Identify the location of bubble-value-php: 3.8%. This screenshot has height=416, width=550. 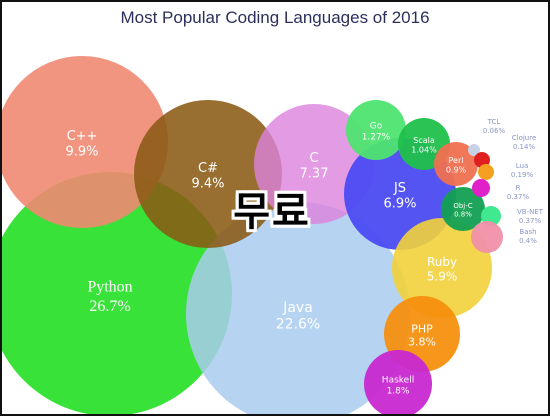
(422, 342).